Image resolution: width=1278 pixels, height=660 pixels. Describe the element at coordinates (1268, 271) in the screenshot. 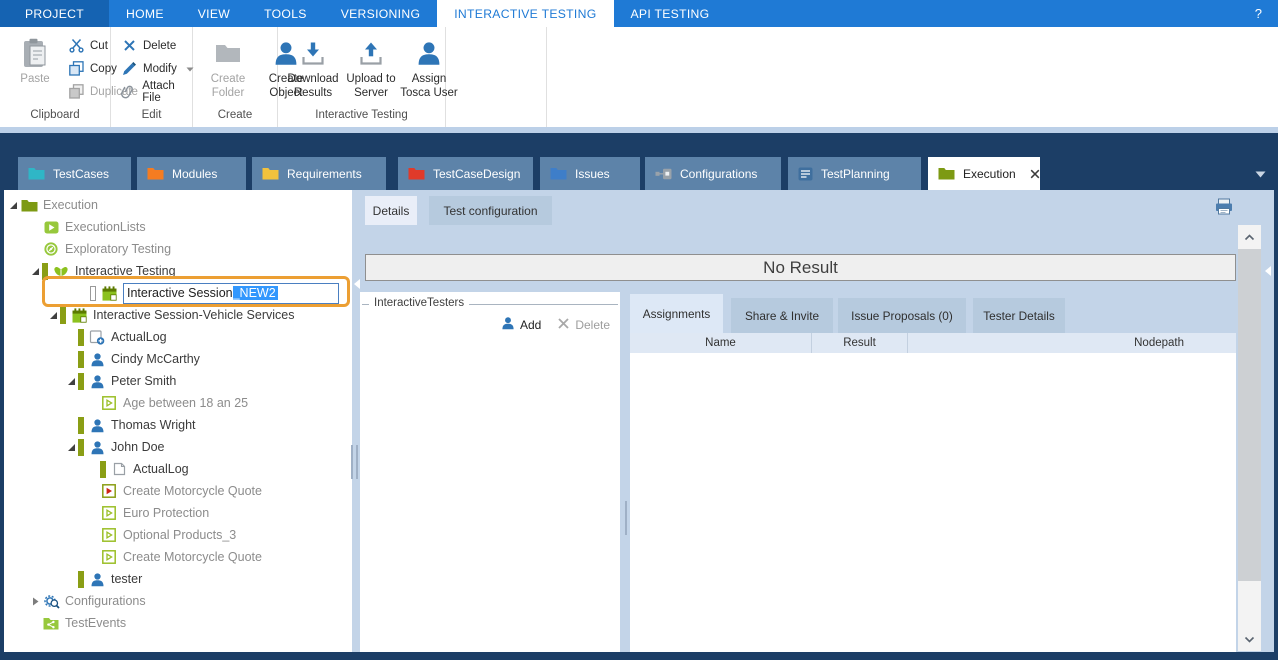

I see `panel-collapse-arrow-icon` at that location.